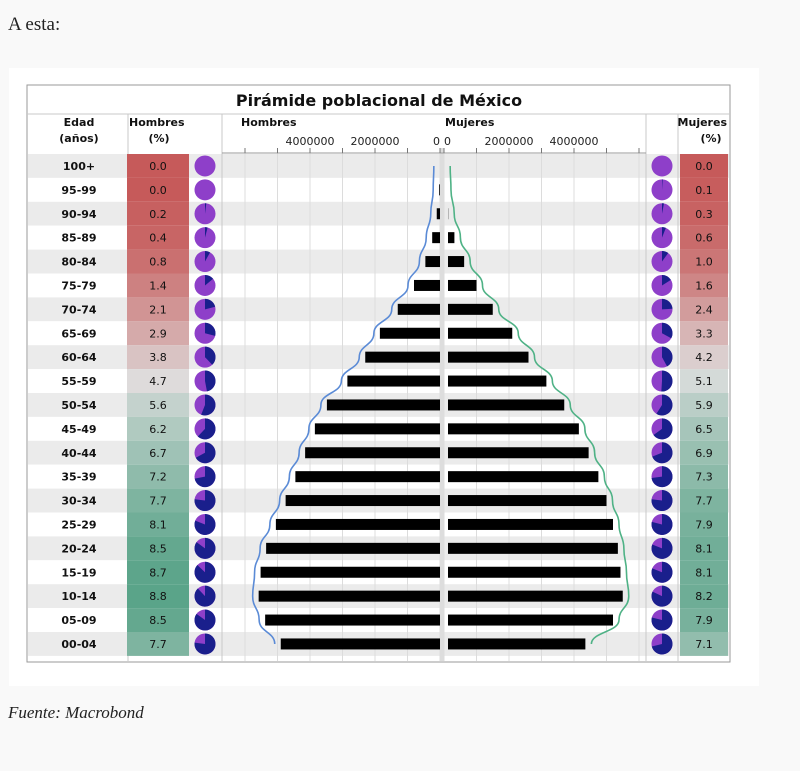 The height and width of the screenshot is (771, 800). Describe the element at coordinates (436, 141) in the screenshot. I see `men-axis-tick-label: 0` at that location.